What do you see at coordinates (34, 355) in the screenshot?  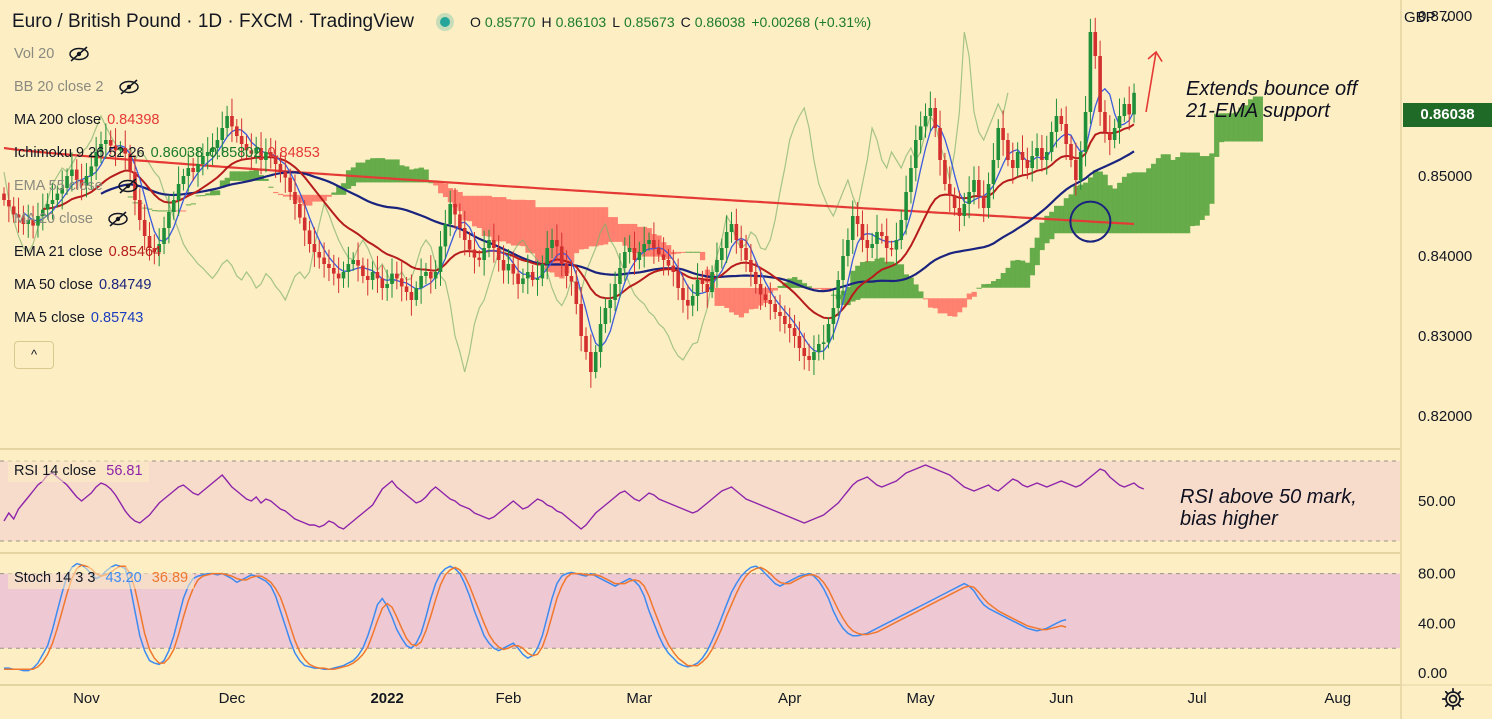 I see `collapse-legend-button: ^` at bounding box center [34, 355].